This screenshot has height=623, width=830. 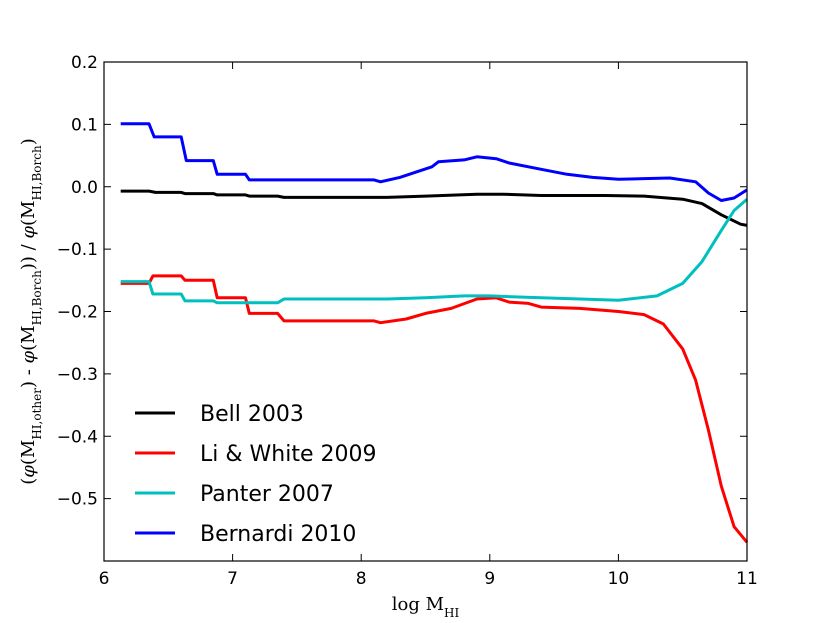 I want to click on legend-label-1: Li & White 2009, so click(x=288, y=454).